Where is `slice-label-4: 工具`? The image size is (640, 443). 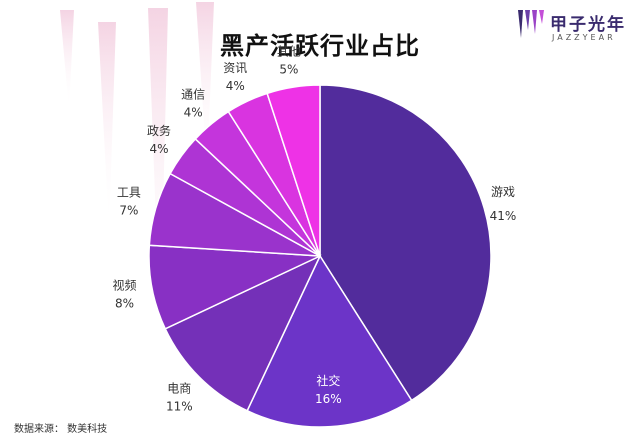 slice-label-4: 工具 is located at coordinates (129, 192).